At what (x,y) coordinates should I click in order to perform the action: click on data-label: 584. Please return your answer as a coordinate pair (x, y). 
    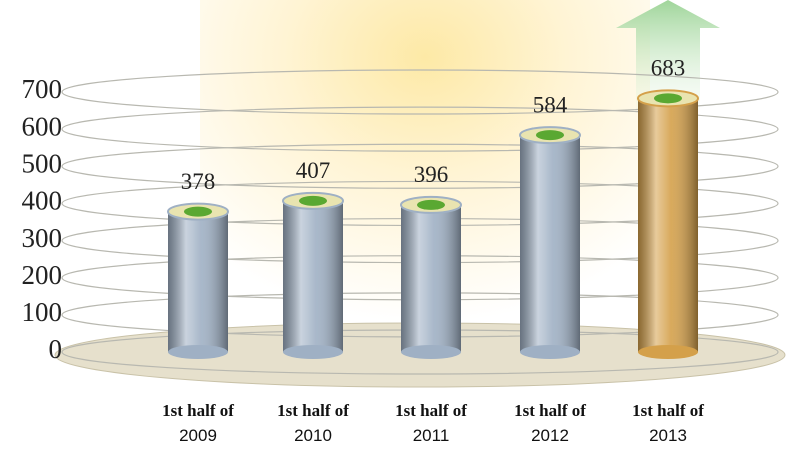
    Looking at the image, I should click on (550, 104).